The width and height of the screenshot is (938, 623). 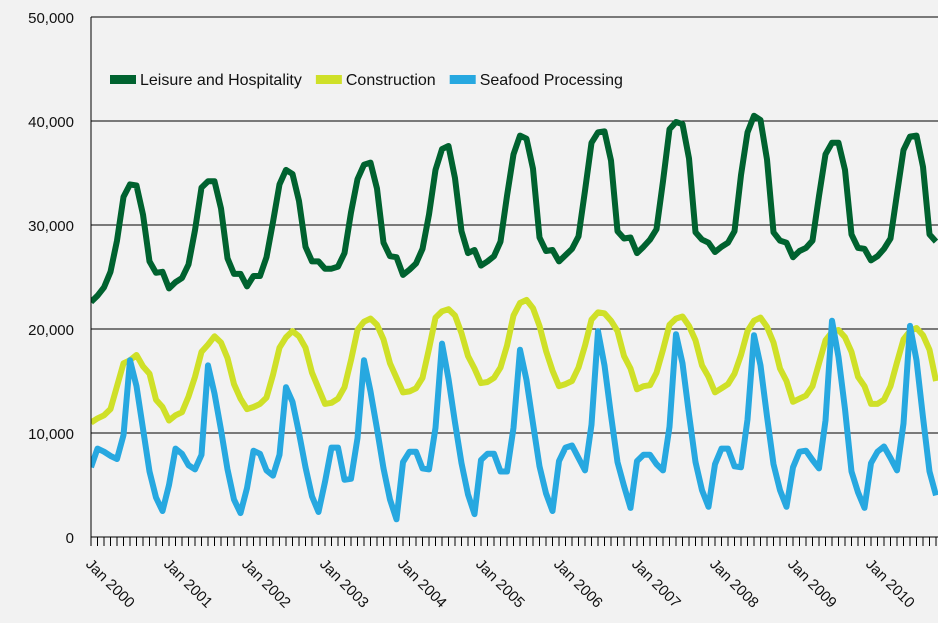 I want to click on x-tick-label: Jan 2010, so click(x=890, y=584).